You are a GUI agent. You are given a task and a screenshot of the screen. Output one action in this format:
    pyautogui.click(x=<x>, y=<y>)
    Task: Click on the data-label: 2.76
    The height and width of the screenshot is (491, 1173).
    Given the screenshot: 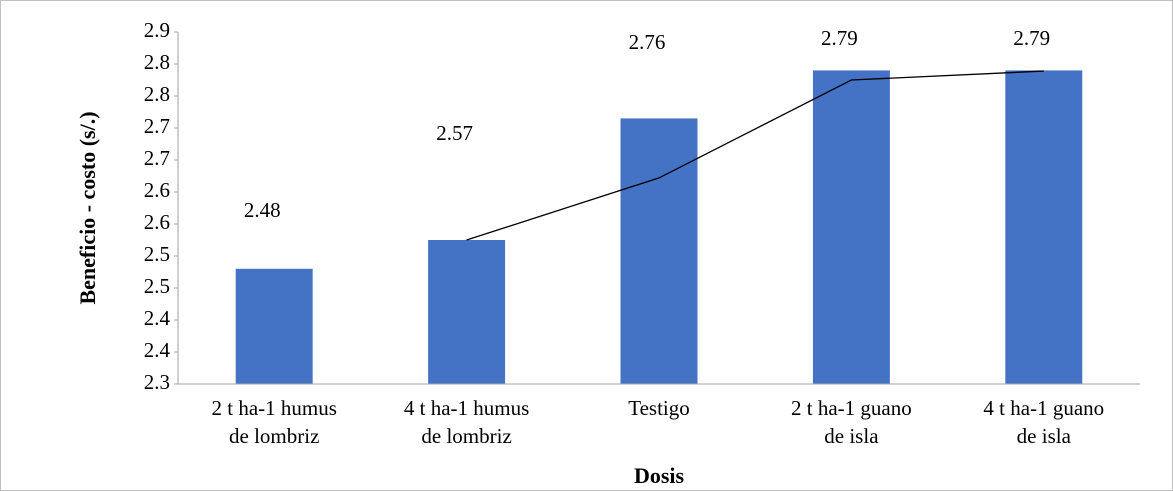 What is the action you would take?
    pyautogui.click(x=647, y=42)
    